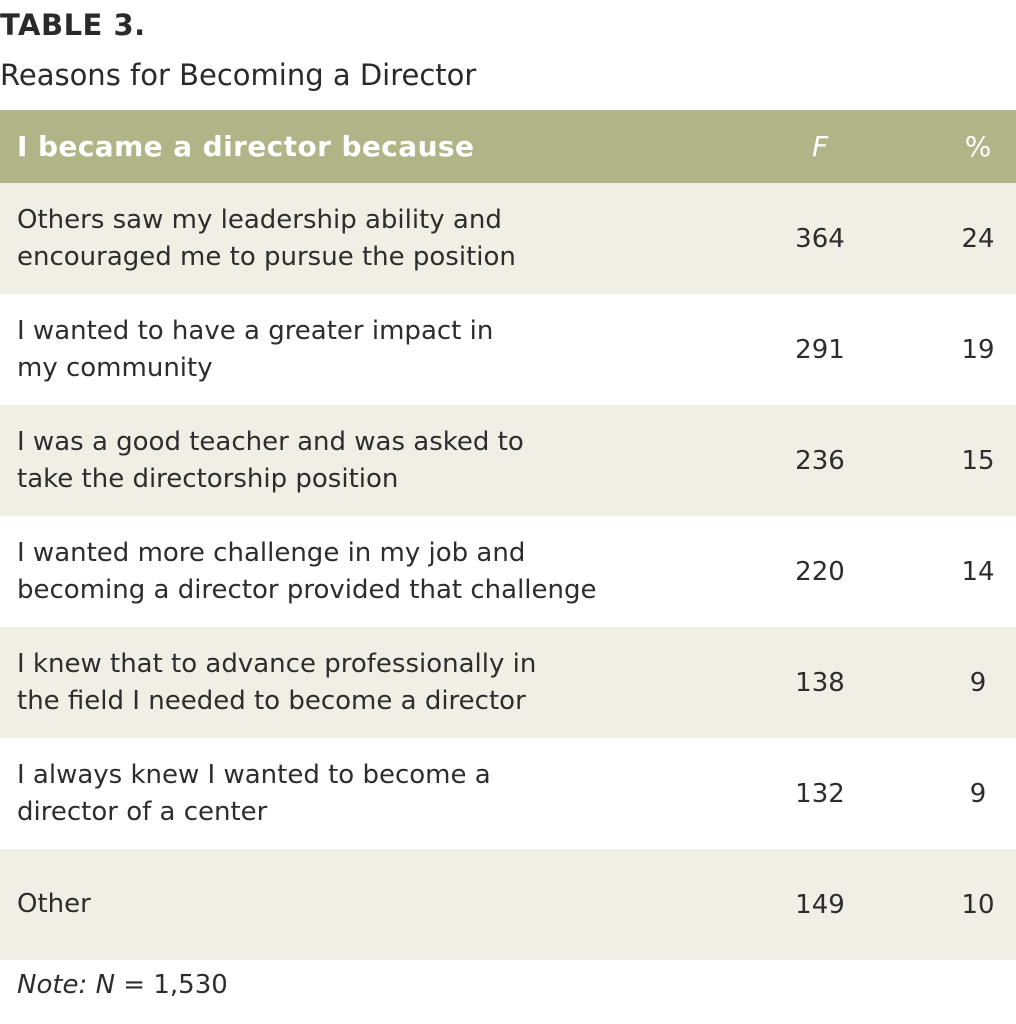  What do you see at coordinates (820, 349) in the screenshot?
I see `frequency-cell: 291` at bounding box center [820, 349].